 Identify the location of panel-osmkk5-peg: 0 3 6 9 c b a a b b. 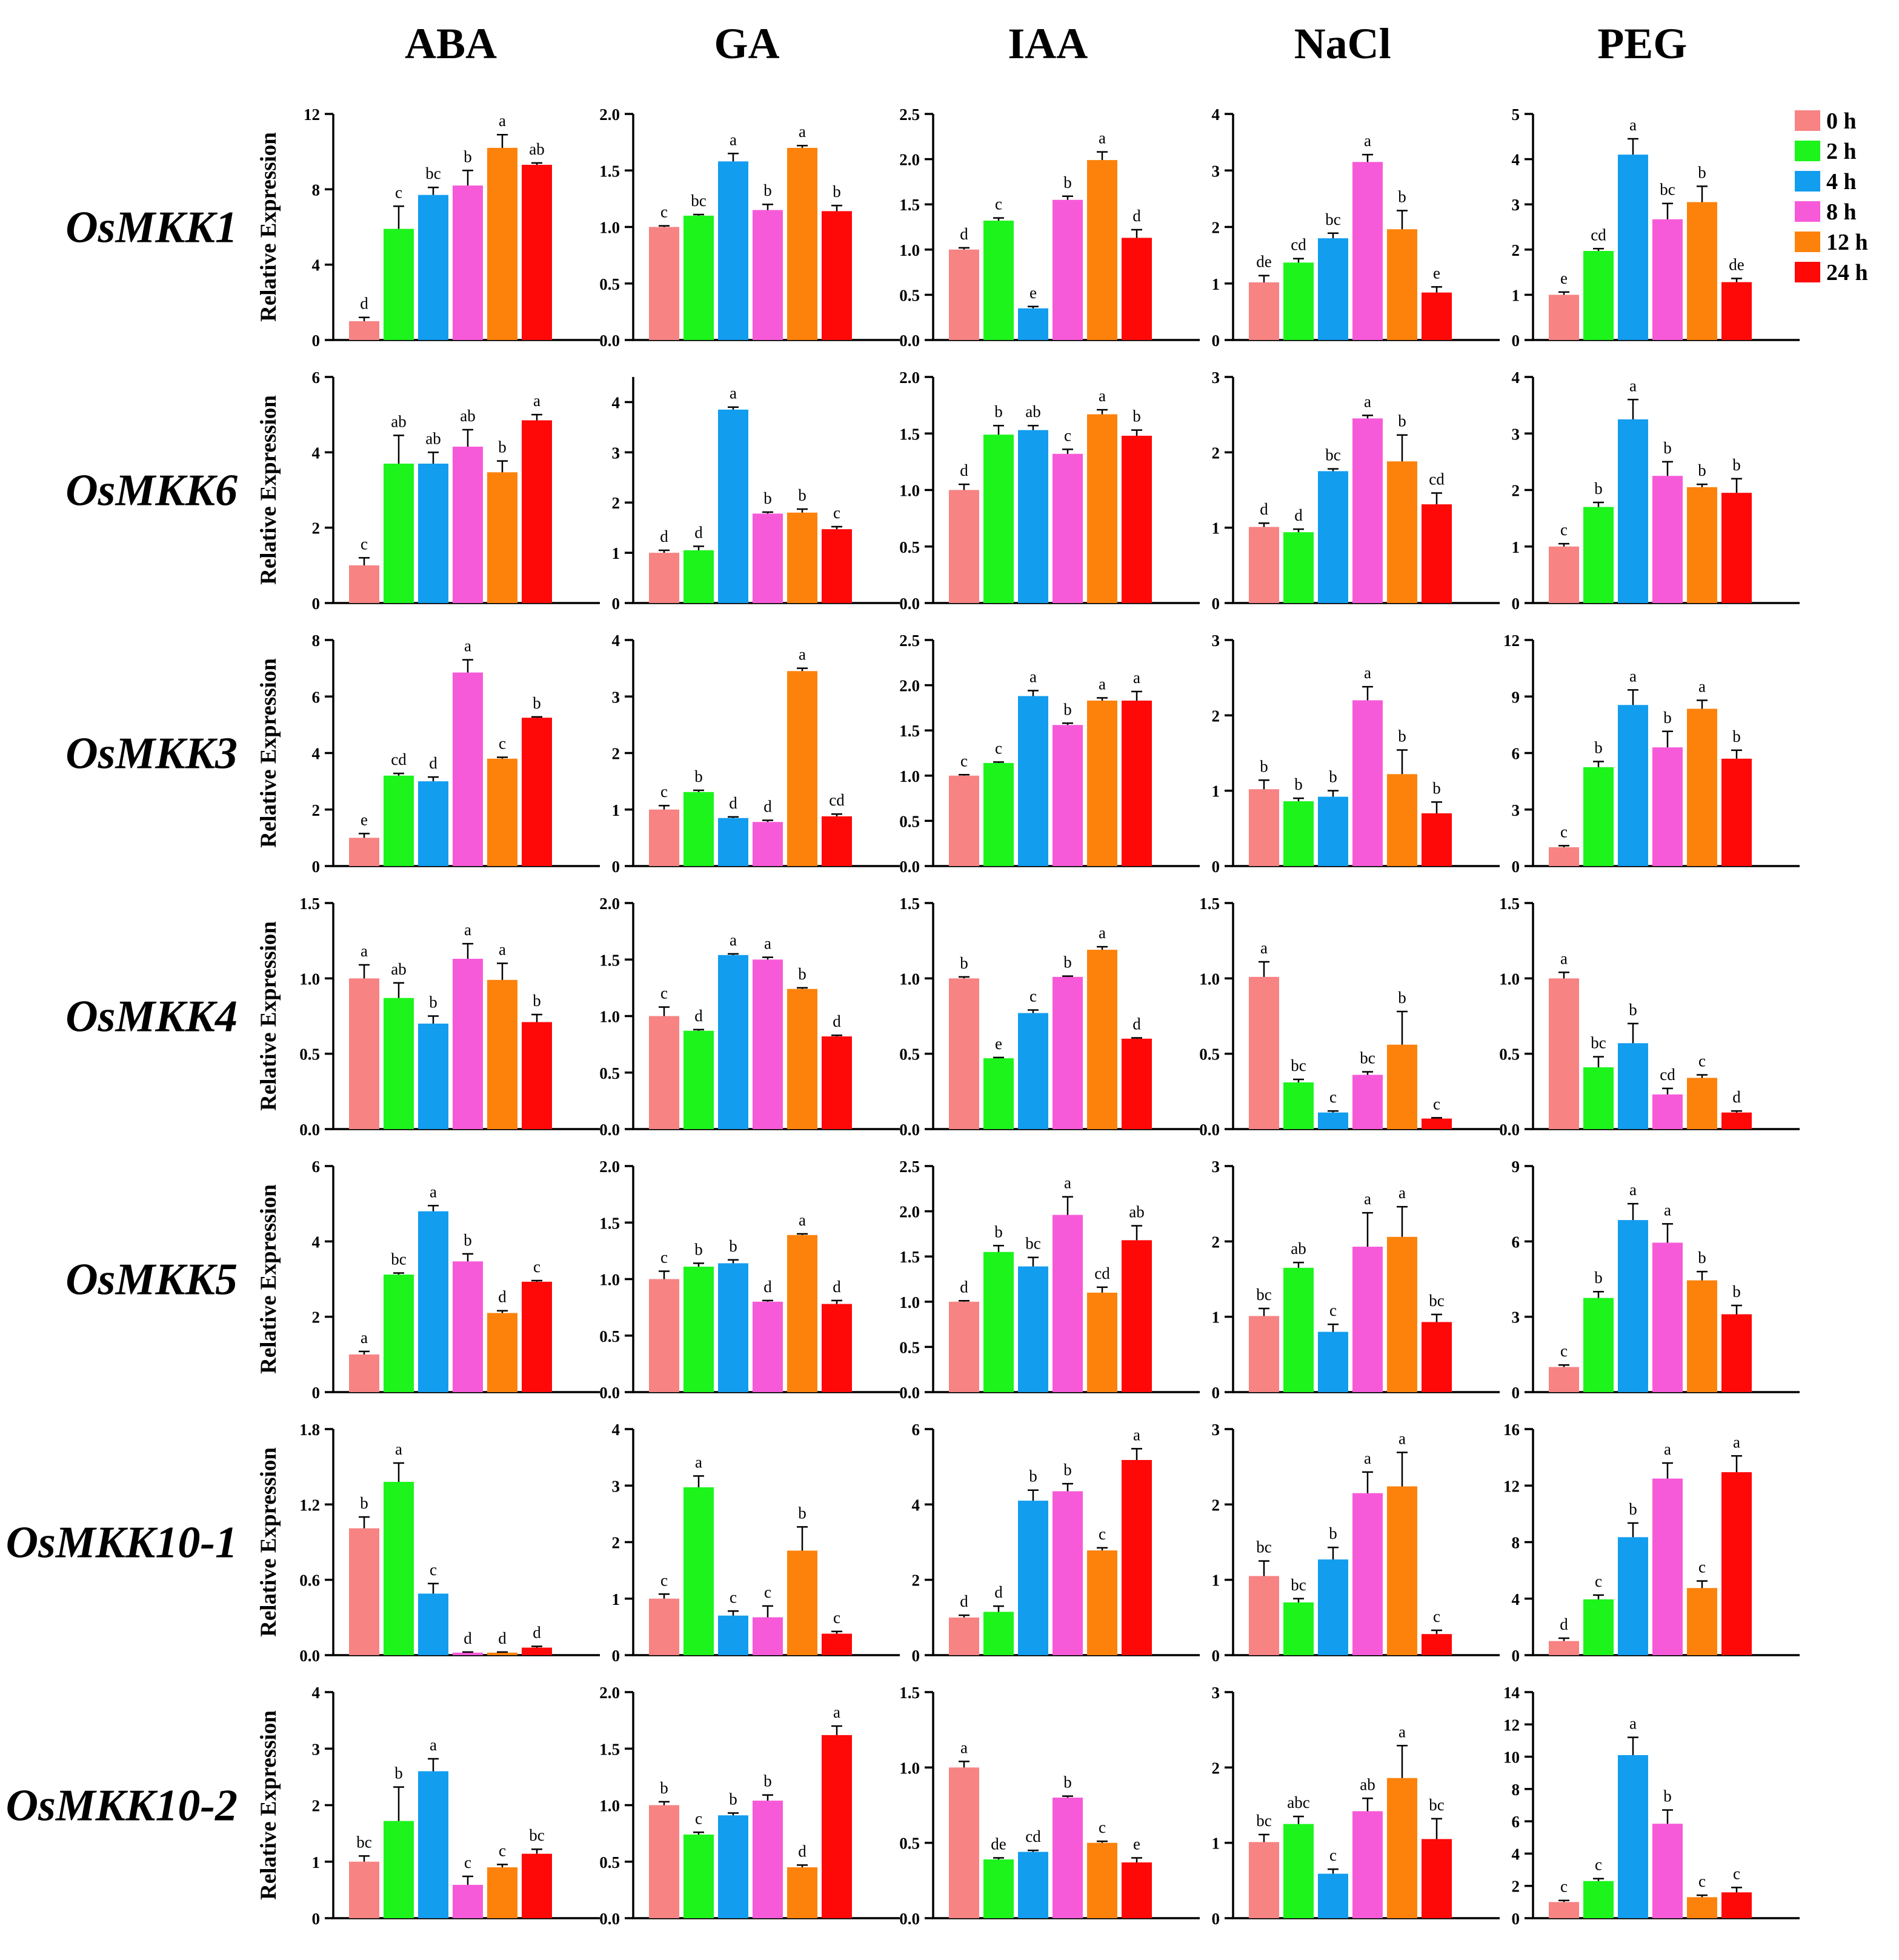
(1656, 1280).